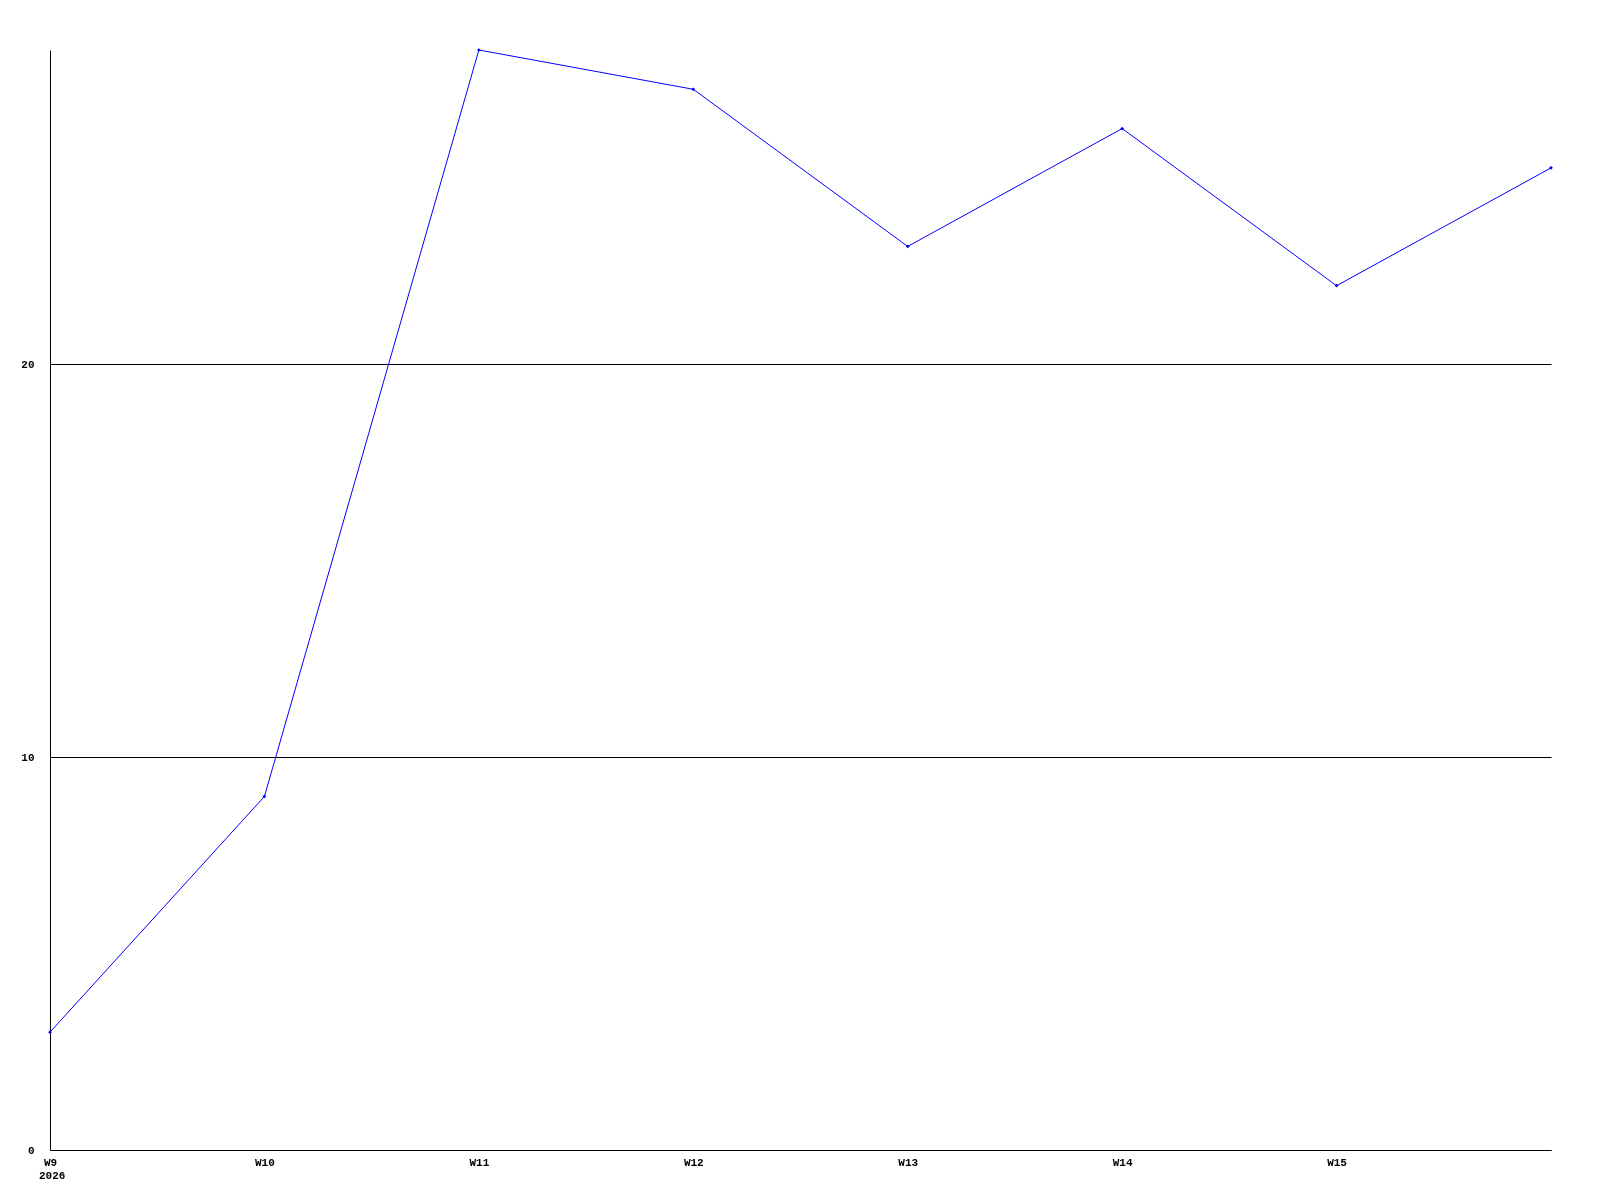 The width and height of the screenshot is (1600, 1200). I want to click on text: 2026, so click(52, 1176).